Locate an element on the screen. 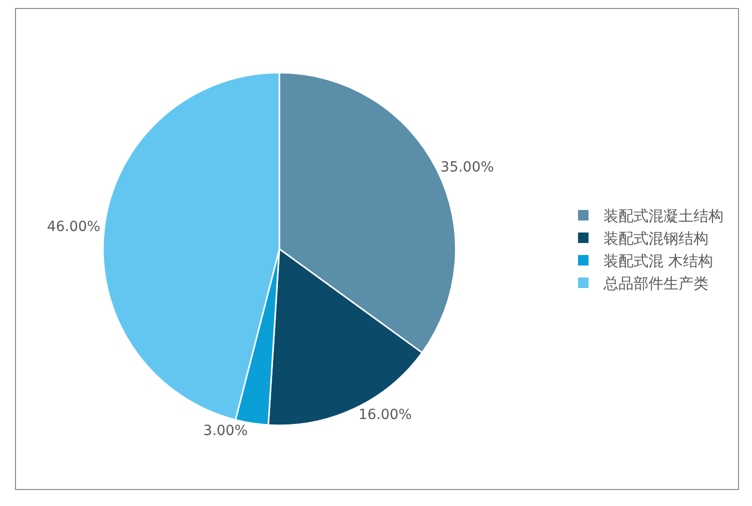  legend-label: 装配式混钢结构 is located at coordinates (655, 239).